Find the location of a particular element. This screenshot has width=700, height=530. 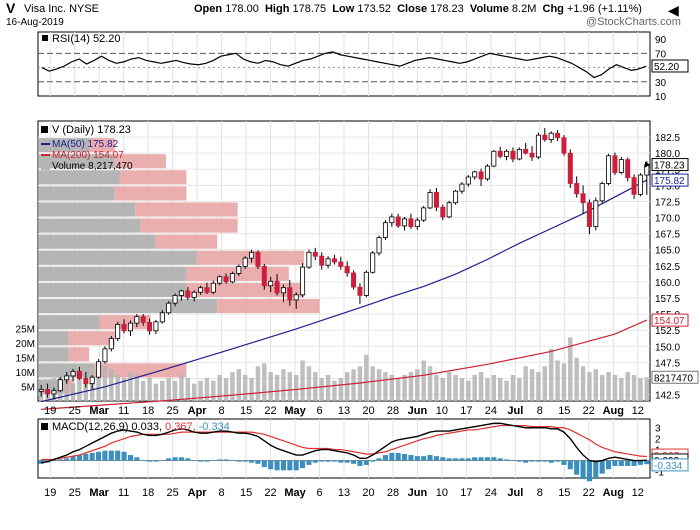

rsi-legend-swatch is located at coordinates (45, 38).